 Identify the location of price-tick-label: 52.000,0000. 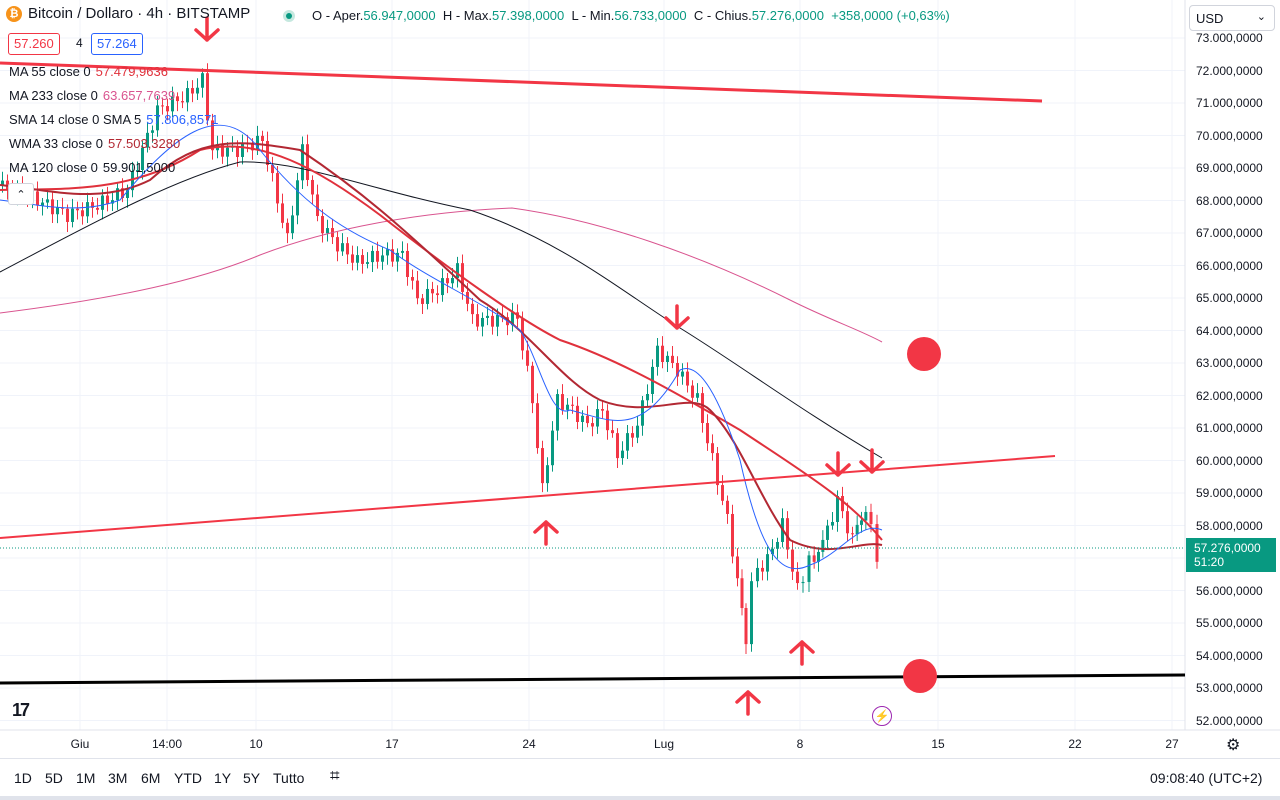
(1229, 720).